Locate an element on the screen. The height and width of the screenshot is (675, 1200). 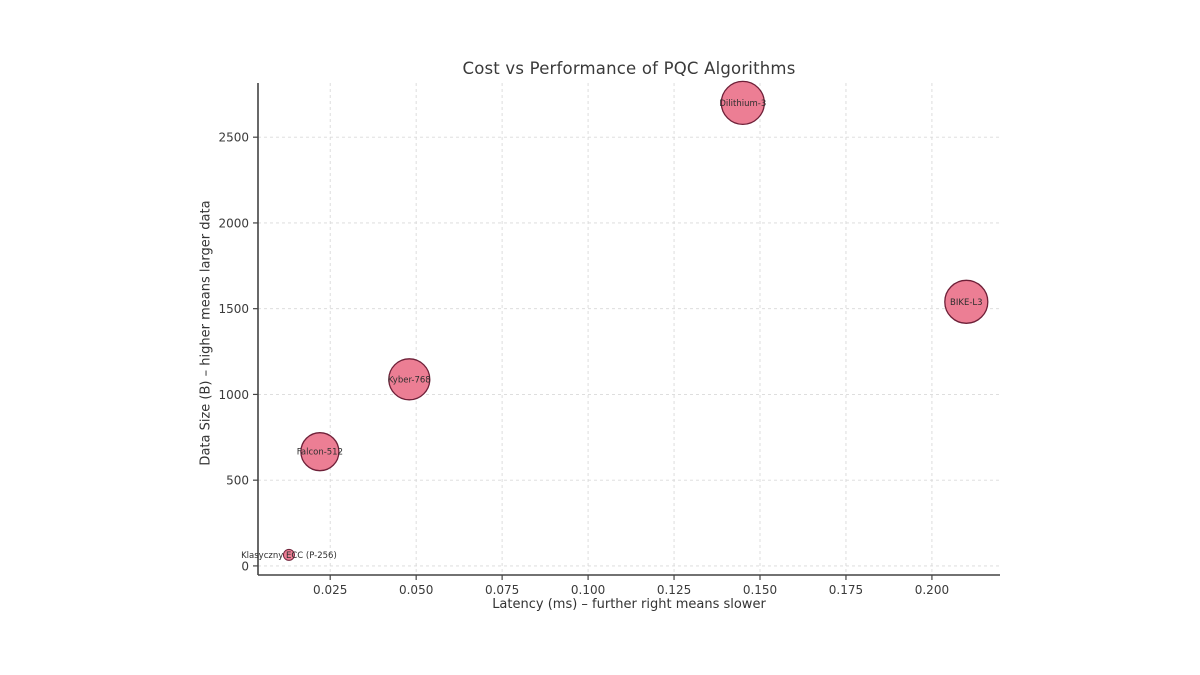
x-tick-label: 0.075 is located at coordinates (502, 590).